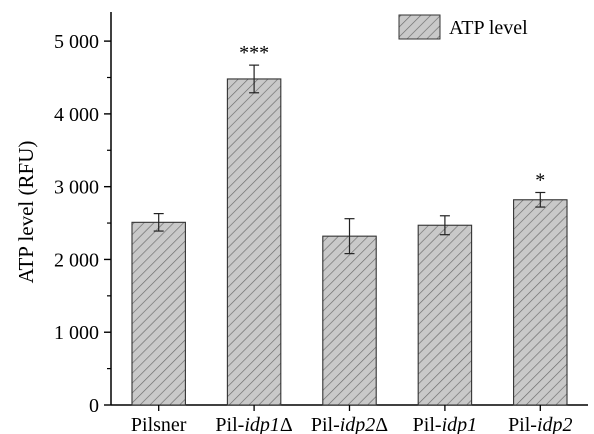 This screenshot has width=594, height=434. What do you see at coordinates (349, 424) in the screenshot?
I see `x-tick-label: Pil-idp2Δ` at bounding box center [349, 424].